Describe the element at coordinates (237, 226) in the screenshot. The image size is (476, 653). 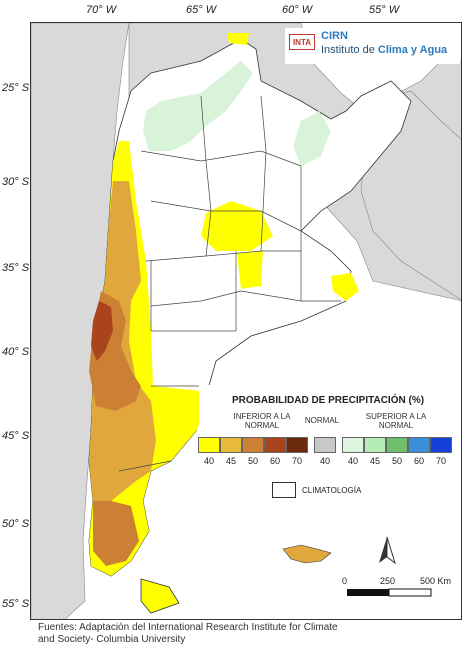
I see `yellow-central-patch` at that location.